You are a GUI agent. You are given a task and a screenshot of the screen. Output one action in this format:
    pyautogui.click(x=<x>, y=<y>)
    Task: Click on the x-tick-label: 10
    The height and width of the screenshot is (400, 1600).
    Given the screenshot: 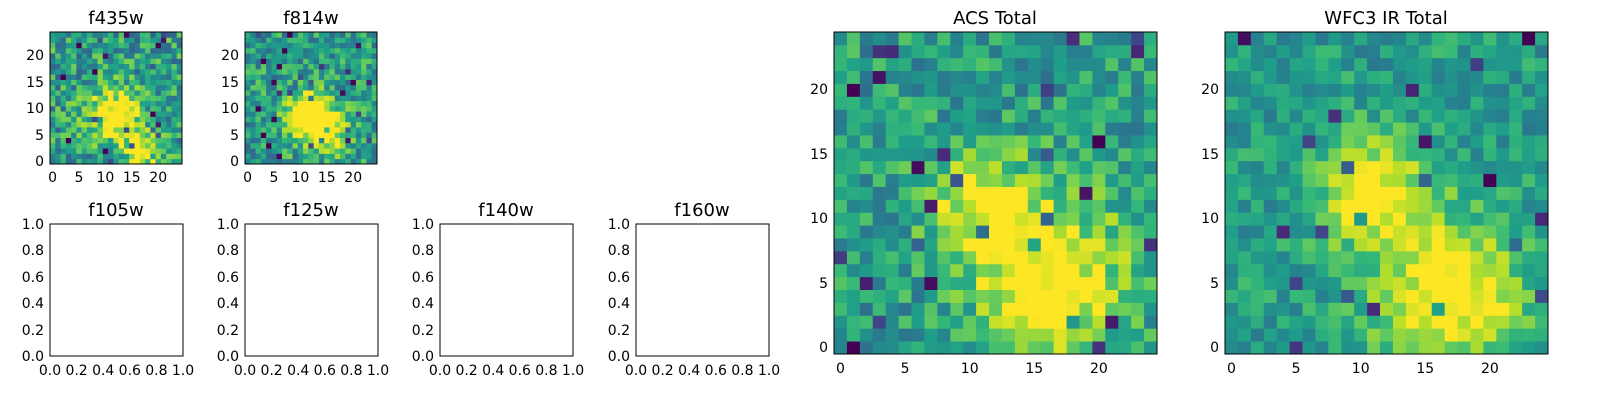 What is the action you would take?
    pyautogui.click(x=970, y=369)
    